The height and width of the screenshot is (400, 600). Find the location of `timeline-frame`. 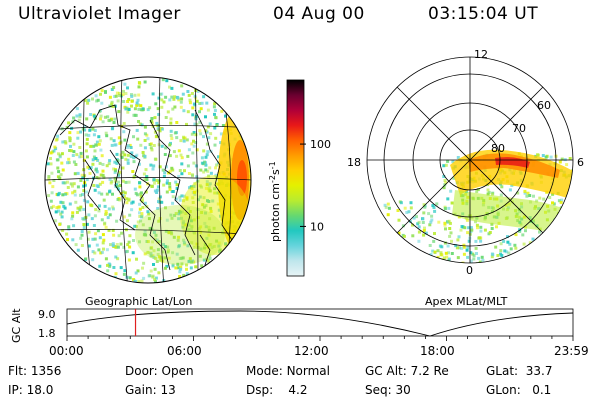

timeline-frame is located at coordinates (320, 322).